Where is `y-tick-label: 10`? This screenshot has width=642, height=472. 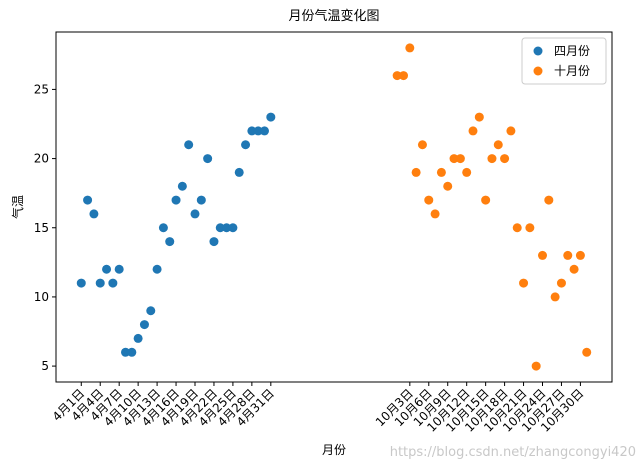
y-tick-label: 10 is located at coordinates (41, 297).